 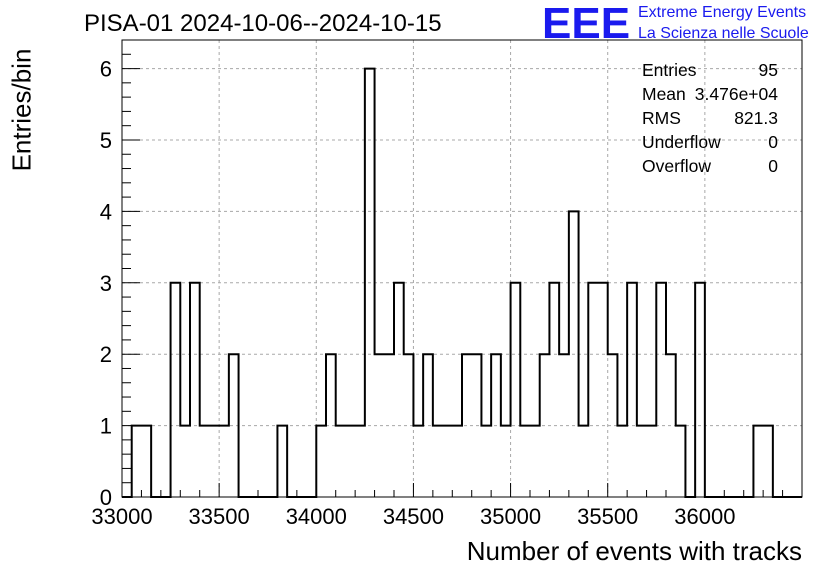 What do you see at coordinates (736, 94) in the screenshot?
I see `stat-value: 3.476e+04` at bounding box center [736, 94].